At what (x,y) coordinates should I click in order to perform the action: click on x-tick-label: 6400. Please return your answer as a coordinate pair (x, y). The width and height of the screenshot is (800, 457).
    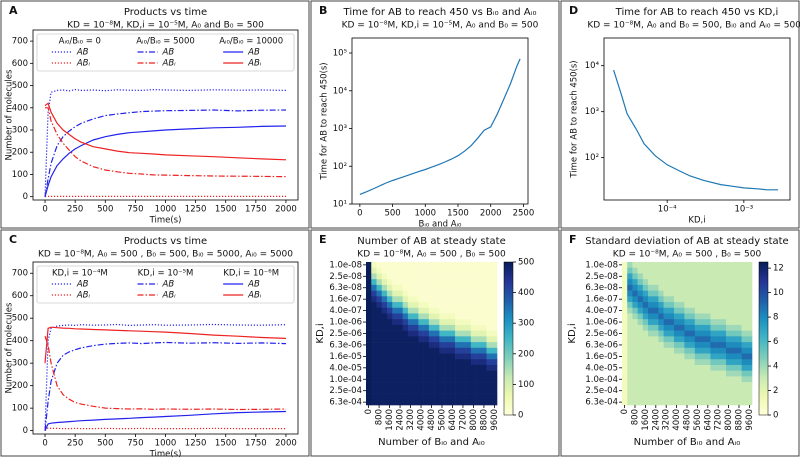
    Looking at the image, I should click on (708, 420).